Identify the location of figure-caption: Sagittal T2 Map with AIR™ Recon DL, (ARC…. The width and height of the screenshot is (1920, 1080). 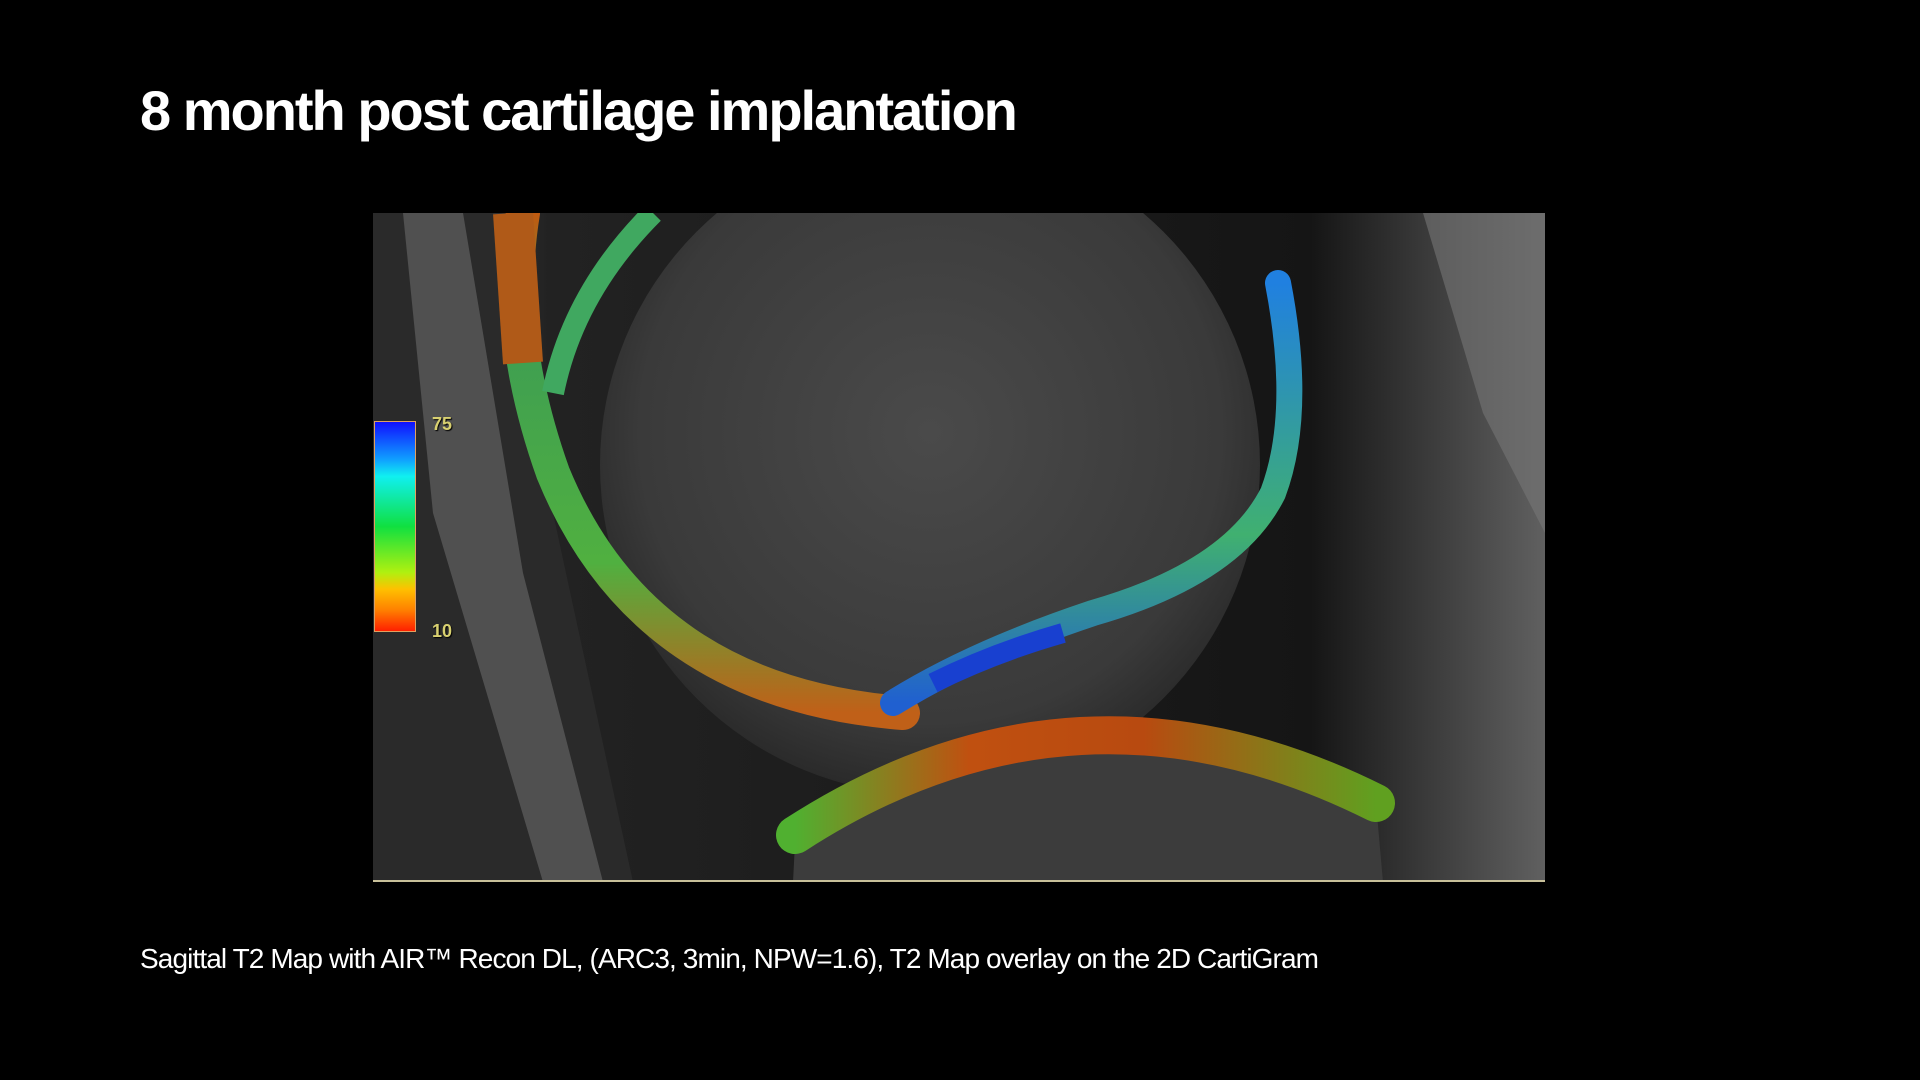
(729, 958).